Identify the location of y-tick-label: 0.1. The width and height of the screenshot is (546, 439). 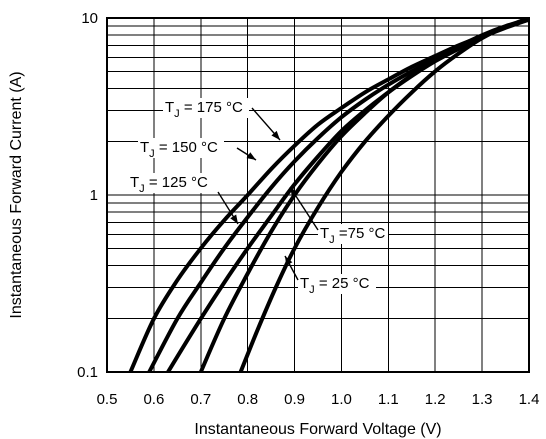
(87, 372).